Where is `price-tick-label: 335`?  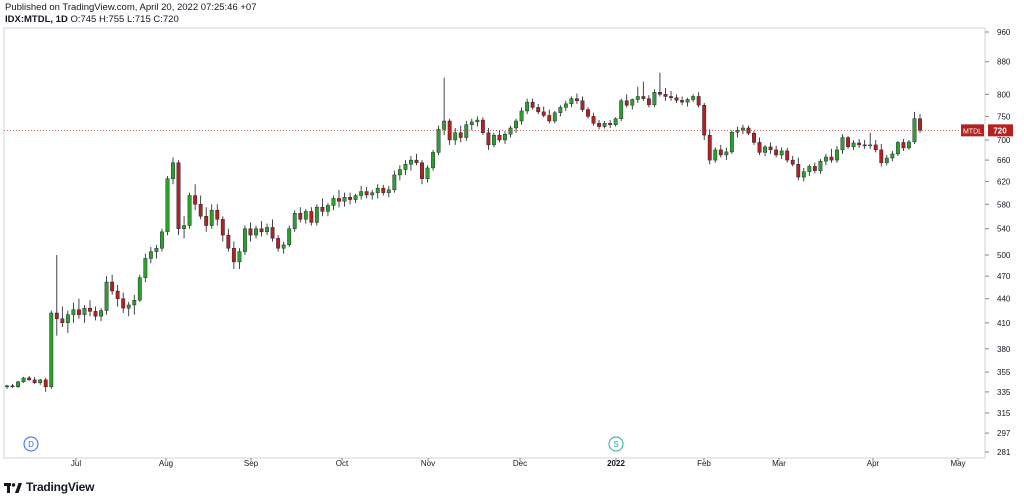 price-tick-label: 335 is located at coordinates (1004, 392).